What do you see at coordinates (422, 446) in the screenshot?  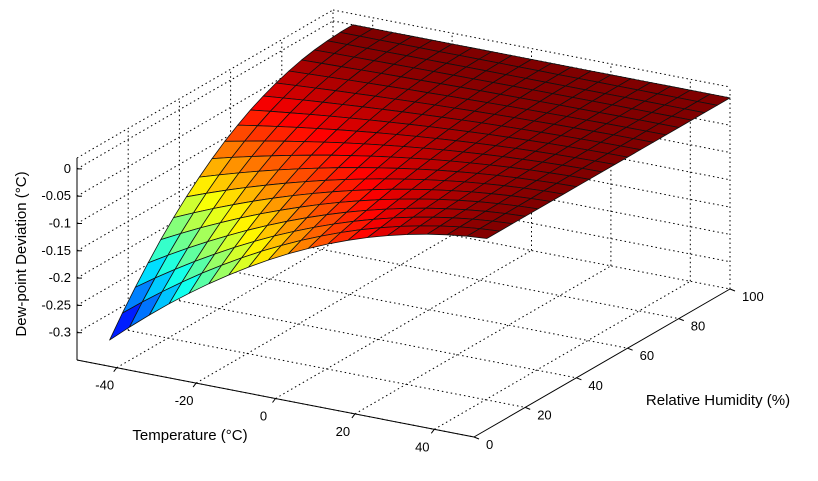 I see `x-tick-label: 40` at bounding box center [422, 446].